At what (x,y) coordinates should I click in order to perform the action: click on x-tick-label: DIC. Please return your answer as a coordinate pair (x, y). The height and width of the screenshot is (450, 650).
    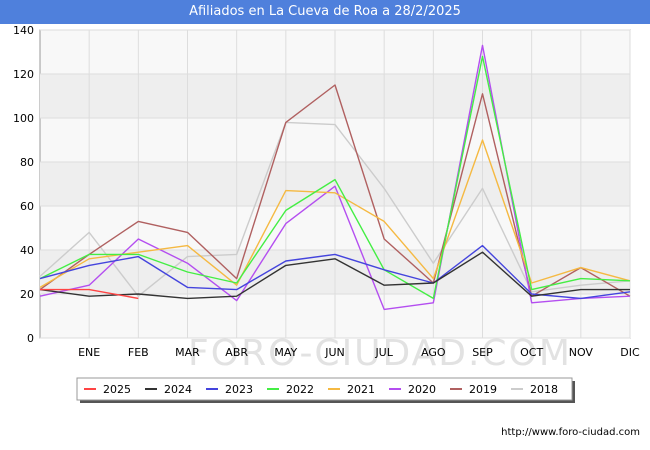
    Looking at the image, I should click on (630, 352).